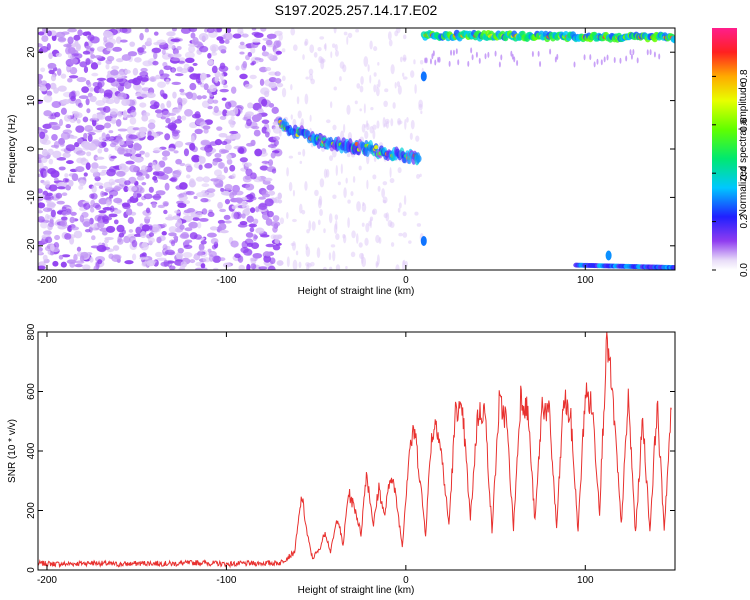  What do you see at coordinates (731, 173) in the screenshot?
I see `colorbar-ticks: 0.0 0.2 0.4 0.6 0.8` at bounding box center [731, 173].